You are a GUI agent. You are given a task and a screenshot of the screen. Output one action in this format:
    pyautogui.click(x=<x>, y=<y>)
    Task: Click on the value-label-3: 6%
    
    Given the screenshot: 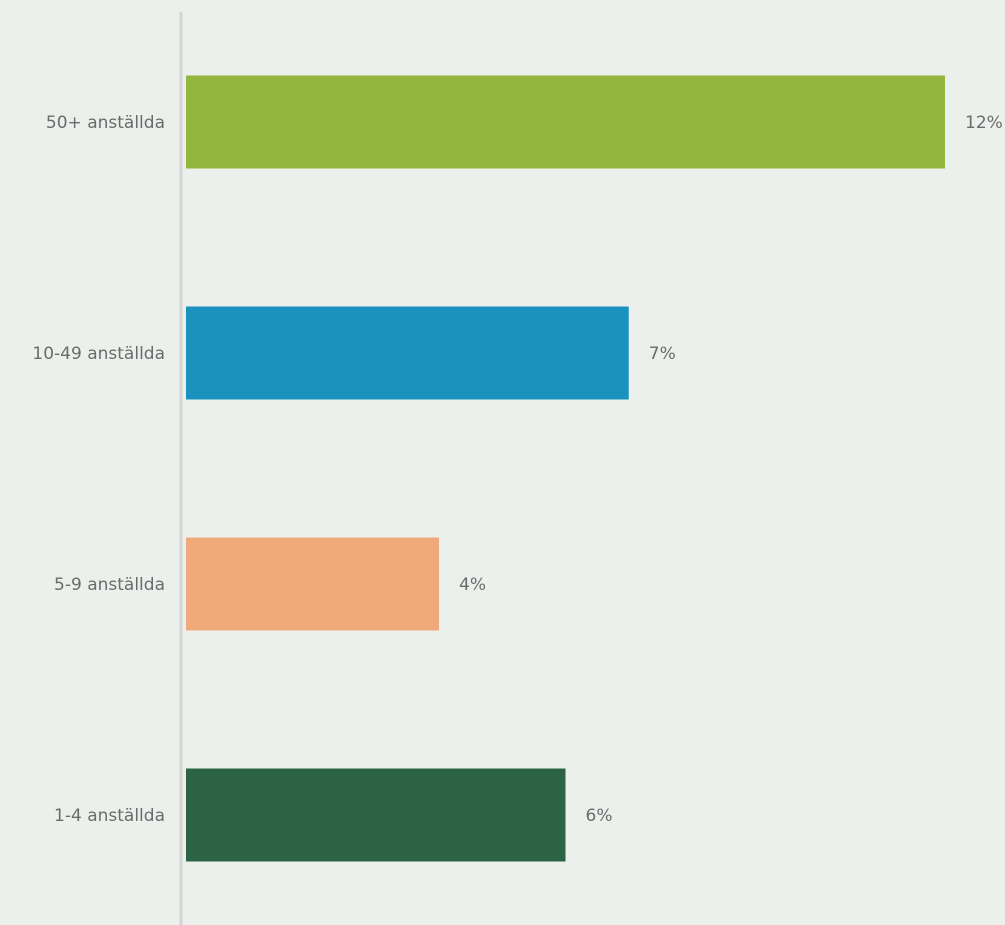 What is the action you would take?
    pyautogui.click(x=599, y=816)
    